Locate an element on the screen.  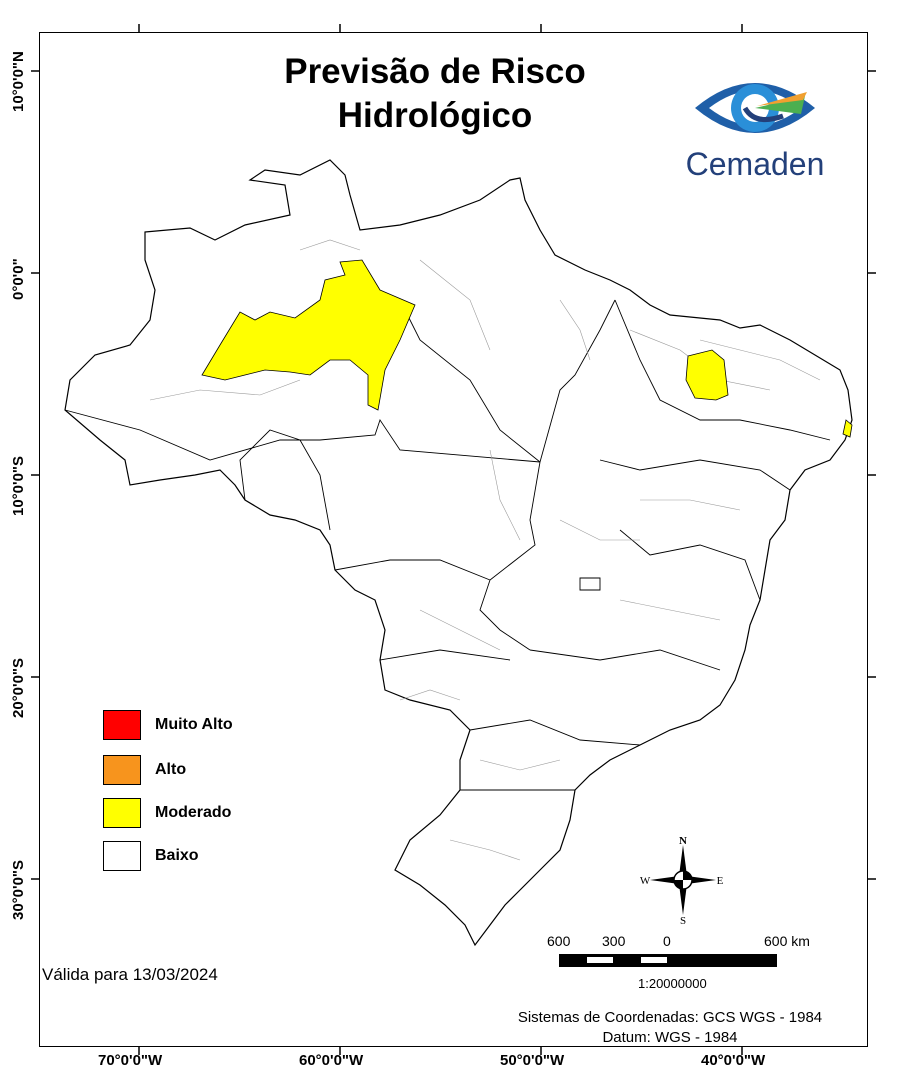
y-label-30s: 30°0'0"S is located at coordinates (18, 889).